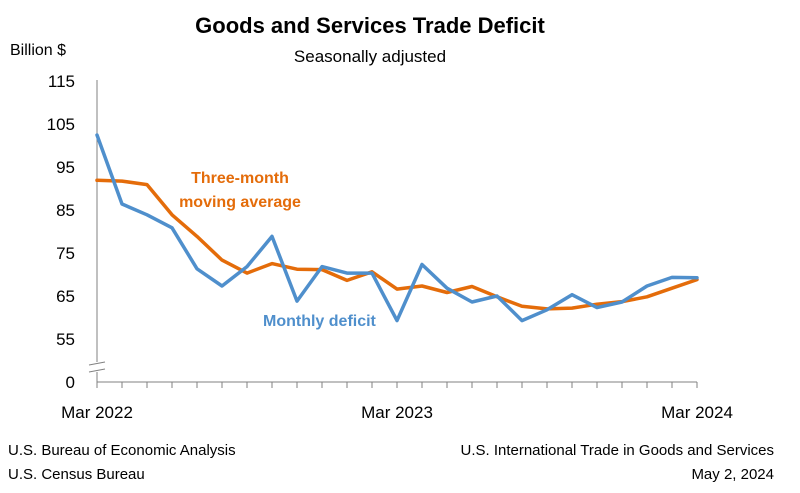 The image size is (800, 493). I want to click on y-tick-105: 105, so click(61, 124).